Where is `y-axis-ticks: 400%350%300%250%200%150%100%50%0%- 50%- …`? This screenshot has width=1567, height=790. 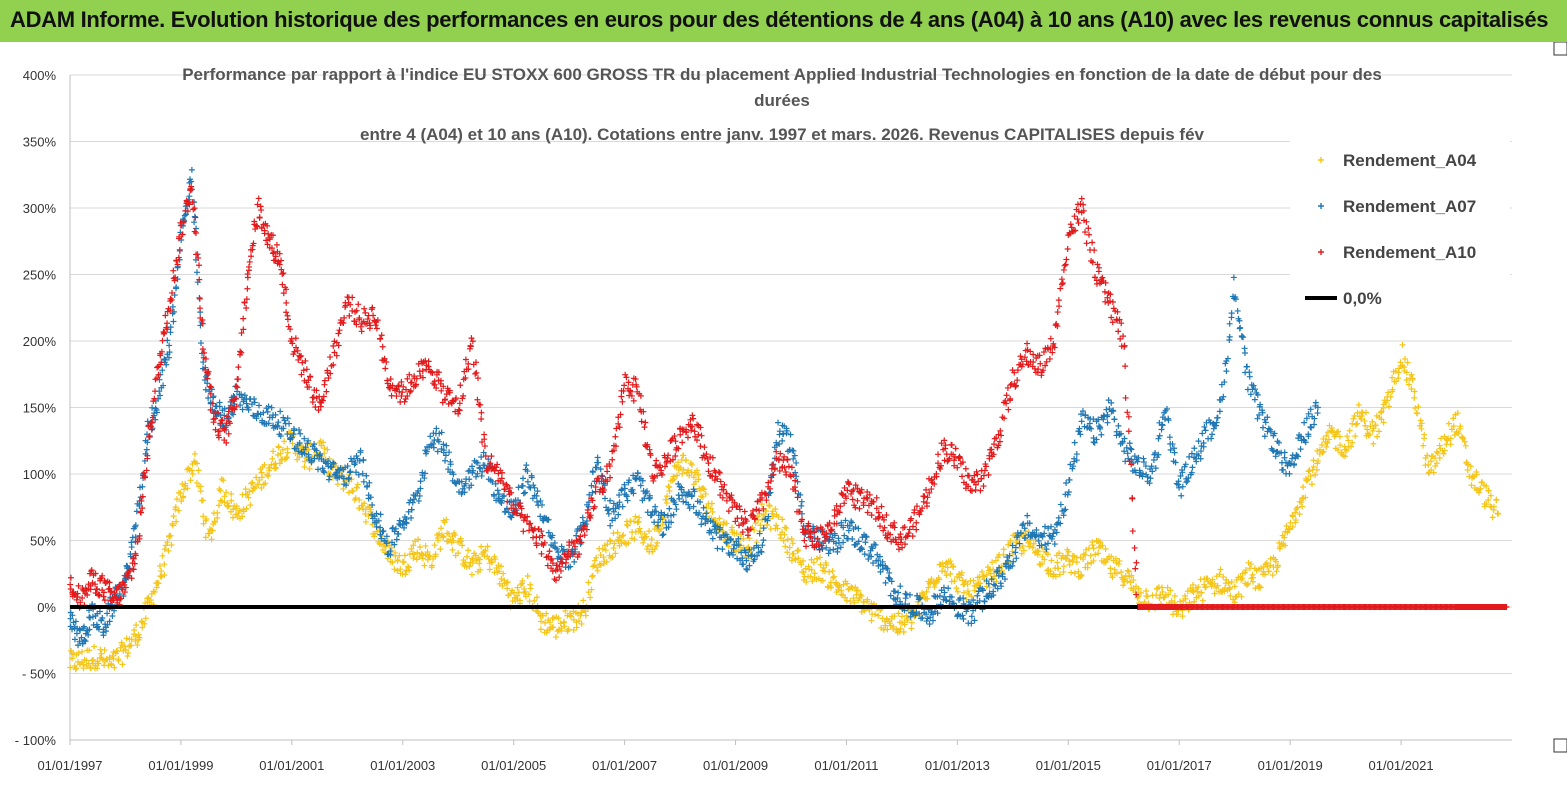 y-axis-ticks: 400%350%300%250%200%150%100%50%0%- 50%- … is located at coordinates (36, 408).